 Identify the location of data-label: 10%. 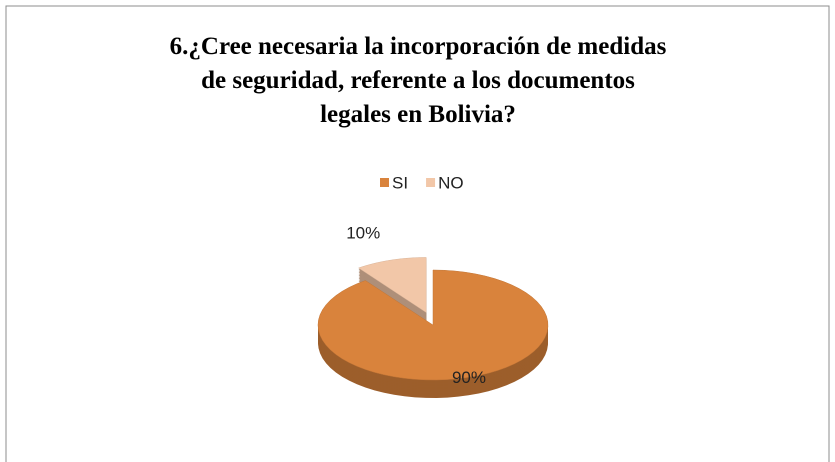
(363, 232).